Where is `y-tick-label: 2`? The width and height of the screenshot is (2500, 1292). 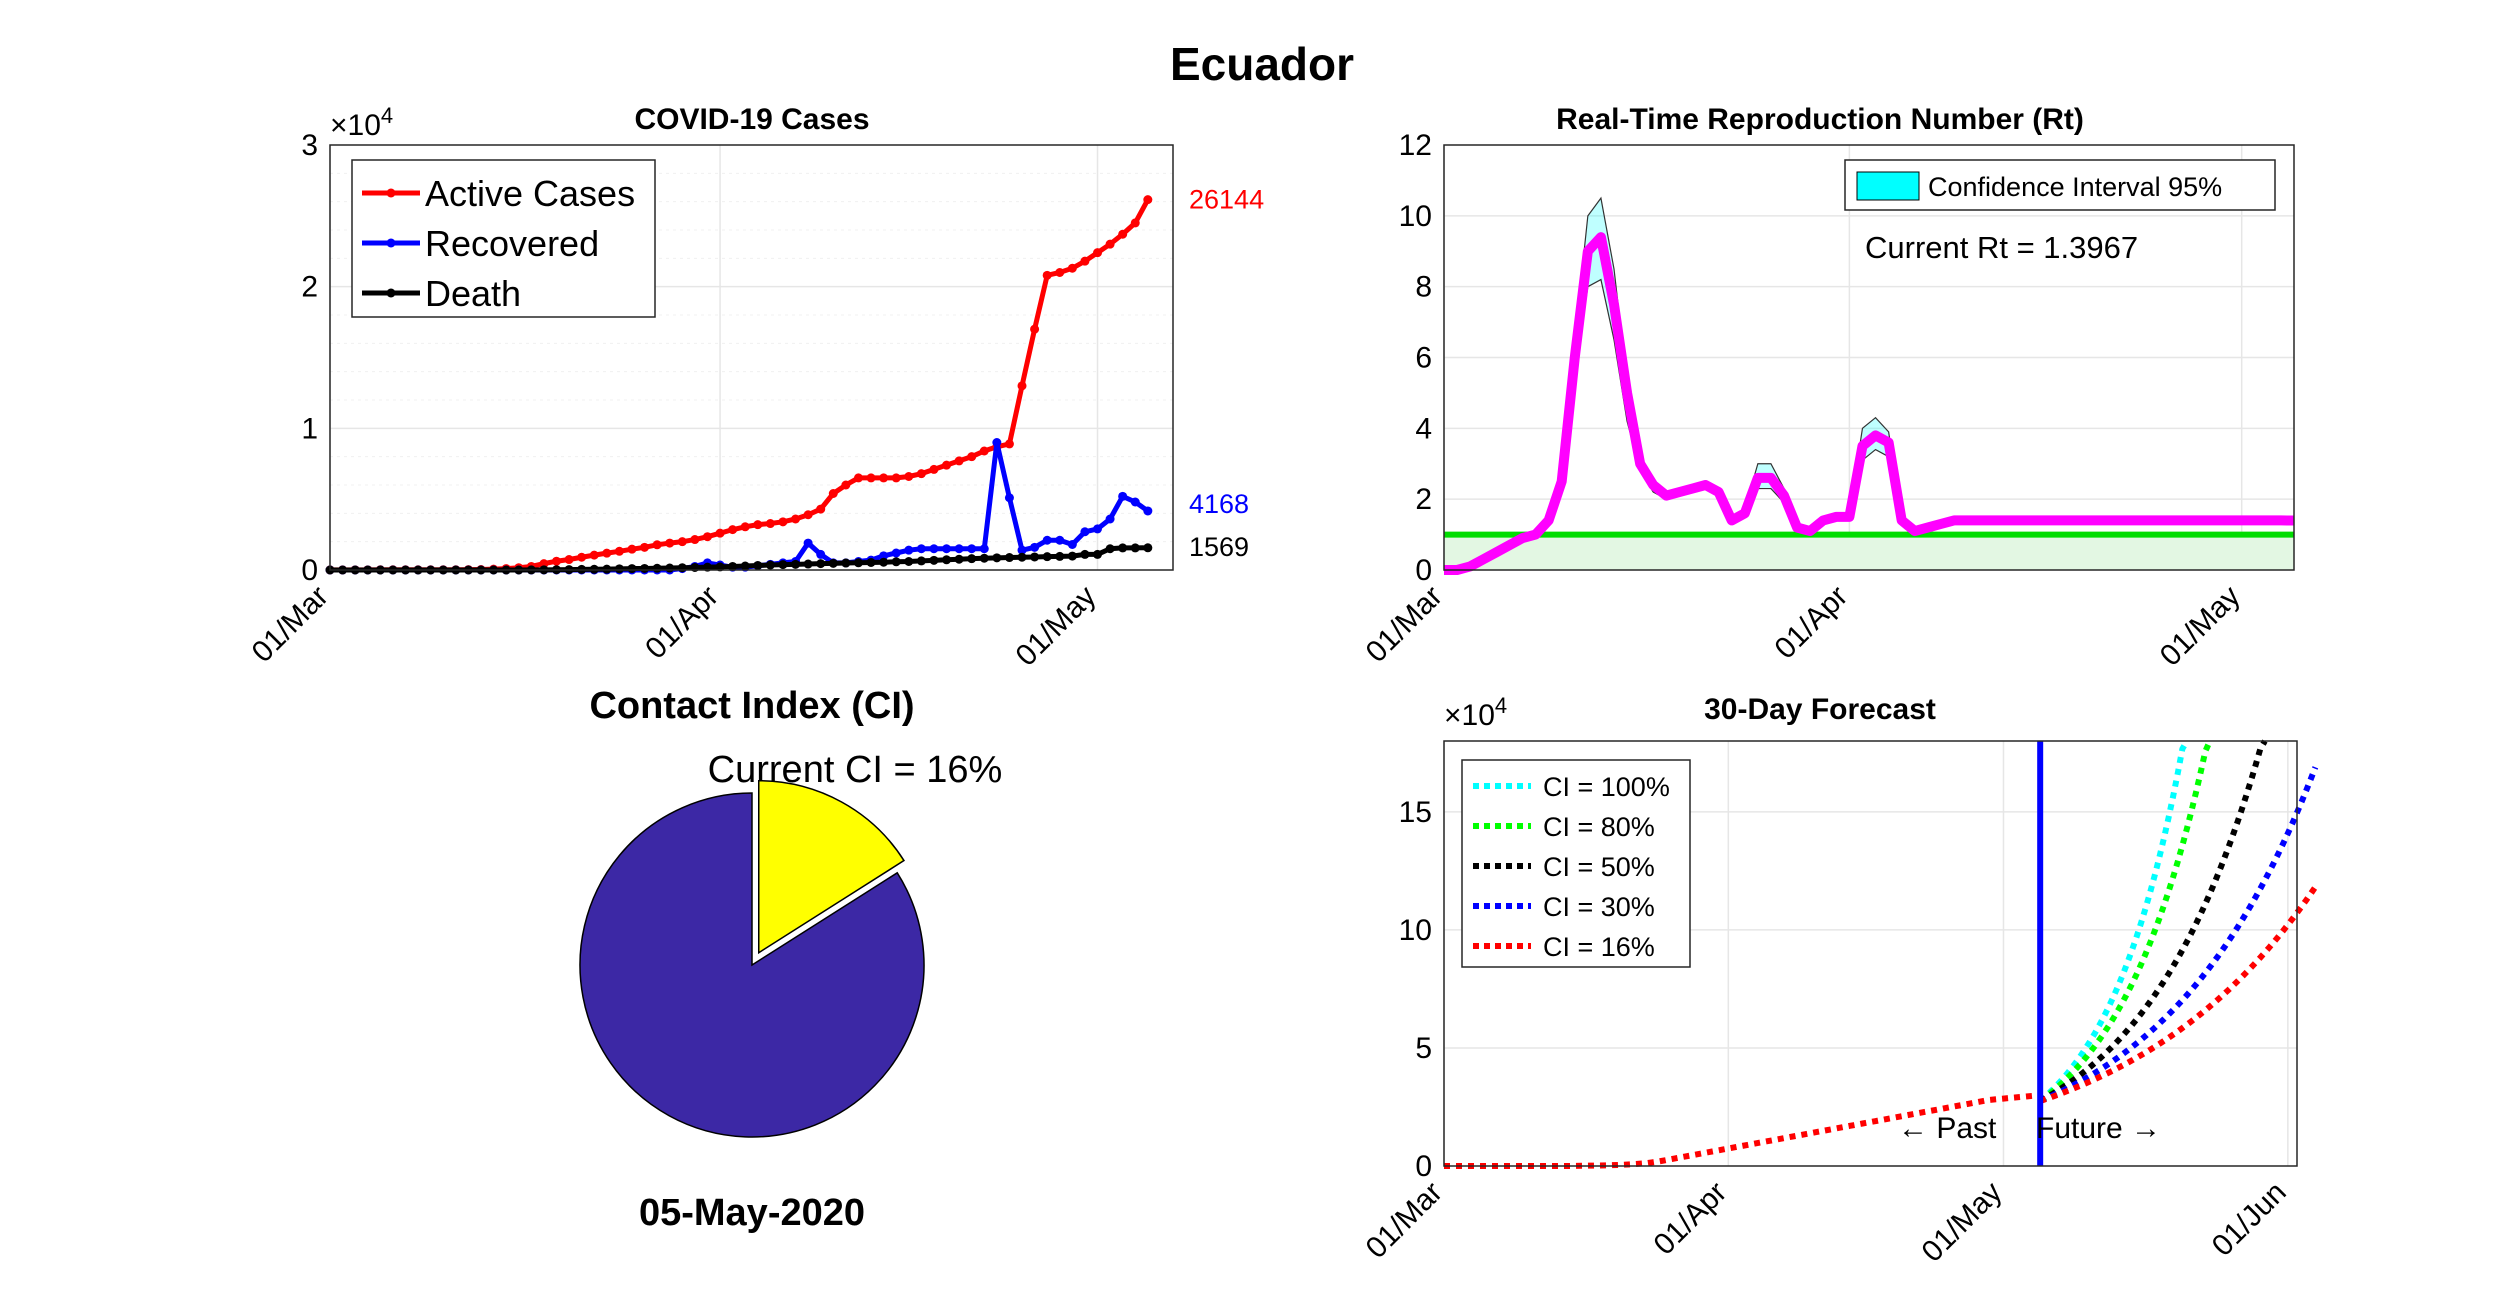 y-tick-label: 2 is located at coordinates (309, 287).